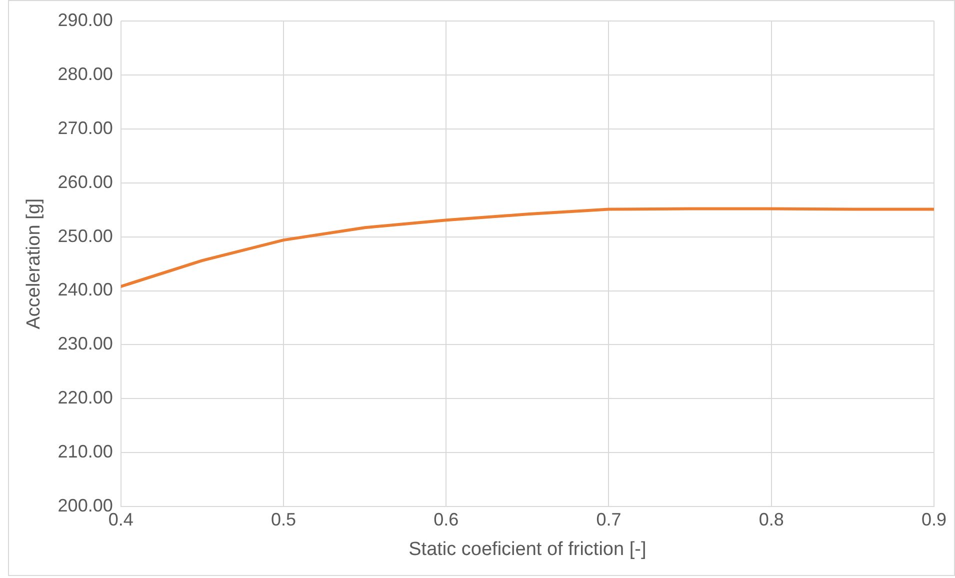  I want to click on x-axis-title: Static coeficient of friction [-], so click(527, 549).